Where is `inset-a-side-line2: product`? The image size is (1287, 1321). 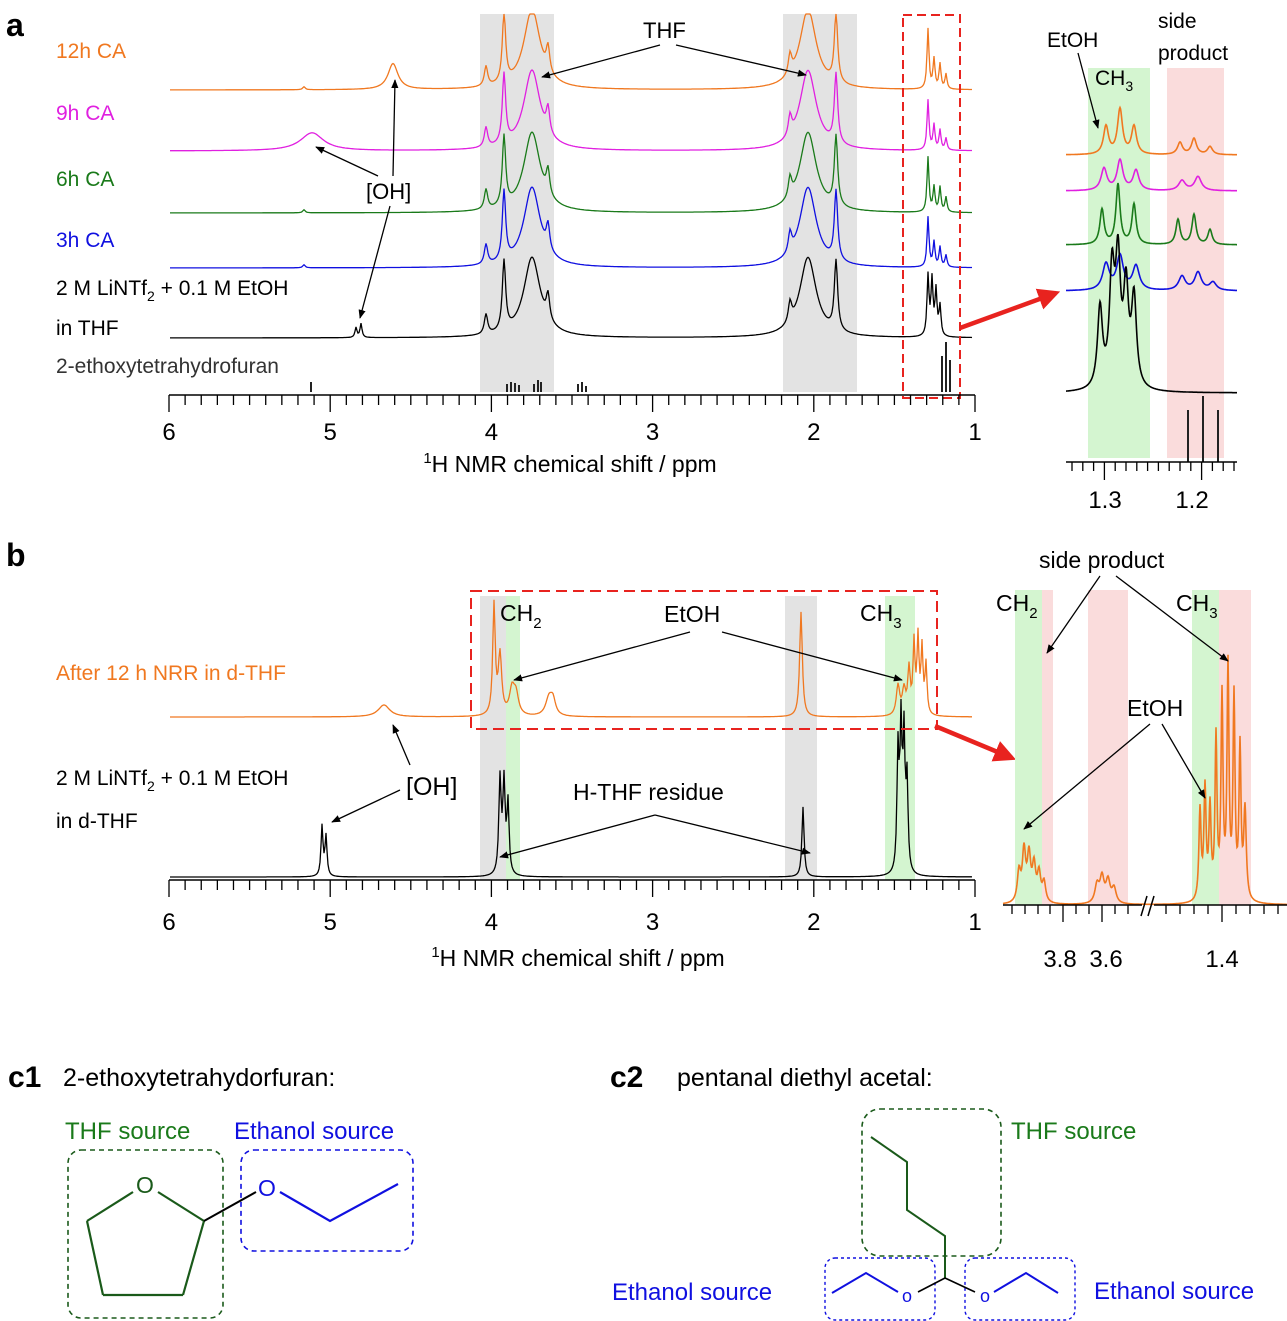
inset-a-side-line2: product is located at coordinates (1193, 53).